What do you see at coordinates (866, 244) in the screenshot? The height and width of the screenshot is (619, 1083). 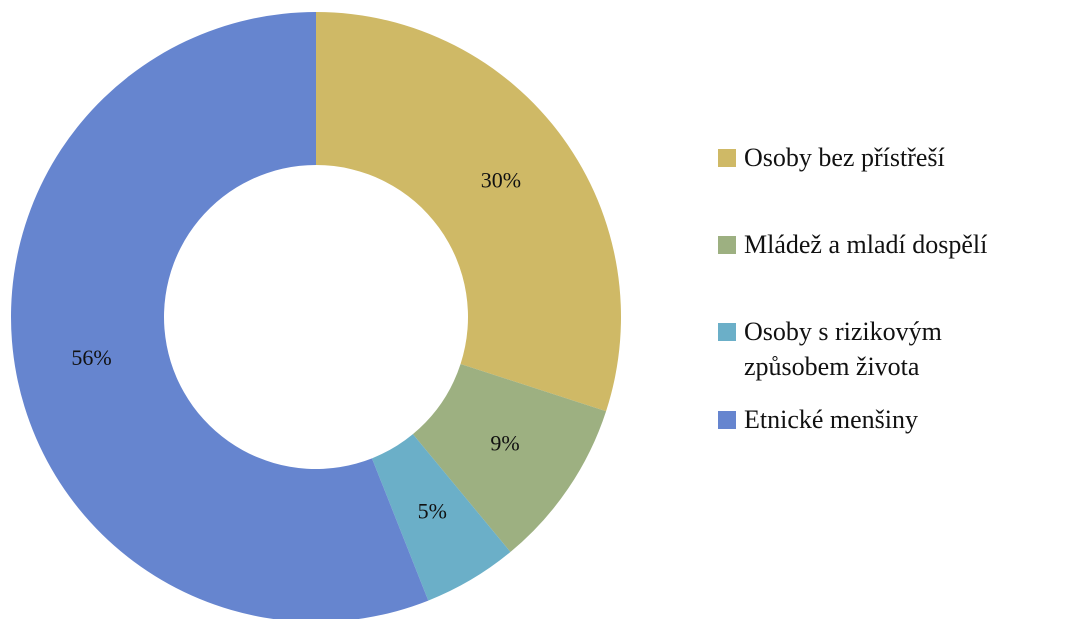 I see `legend-label: Mládež a mladí dospělí` at bounding box center [866, 244].